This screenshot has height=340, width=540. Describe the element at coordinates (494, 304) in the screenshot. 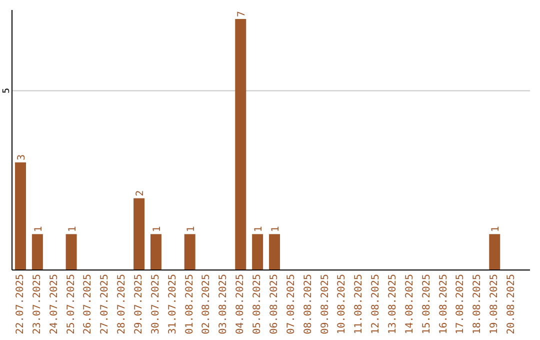

I see `x-tick-label: 19.08.2025` at that location.